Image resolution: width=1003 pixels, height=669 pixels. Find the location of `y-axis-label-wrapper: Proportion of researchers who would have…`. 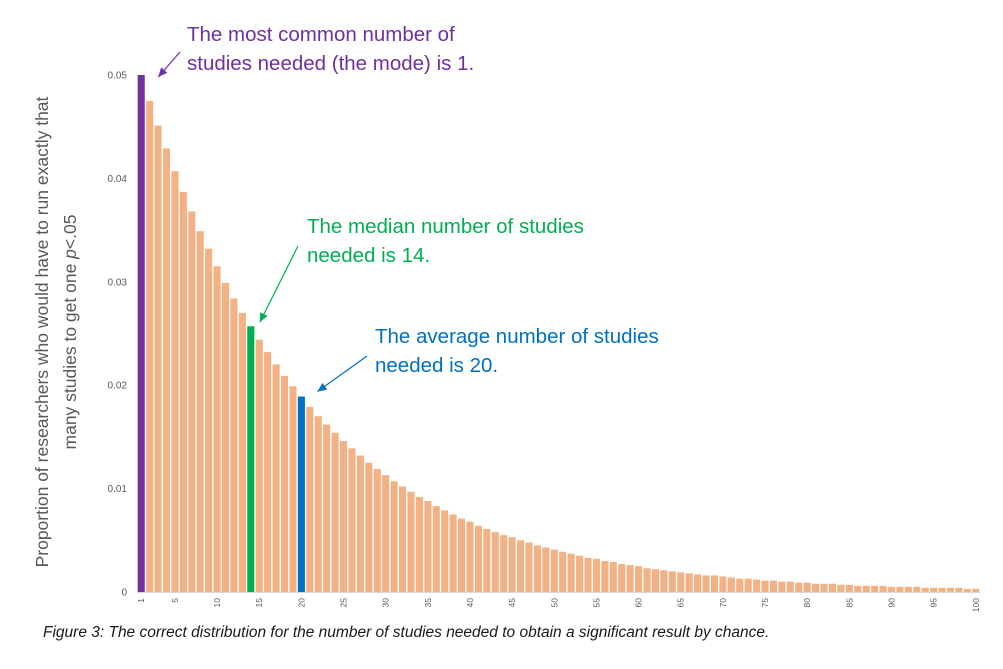

y-axis-label-wrapper: Proportion of researchers who would have… is located at coordinates (56, 332).